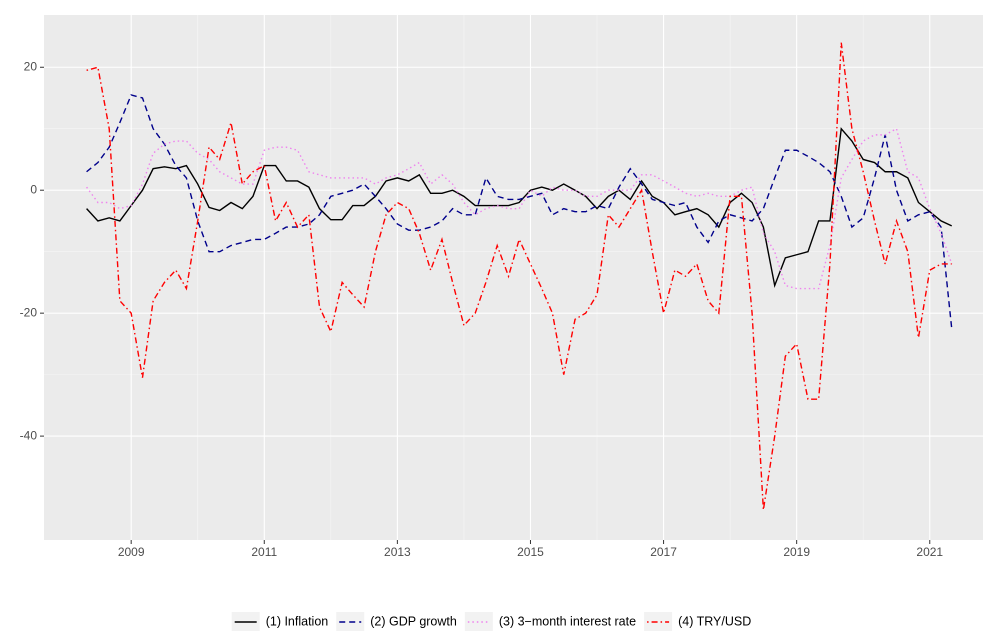 This screenshot has height=631, width=983. I want to click on legend-label: (4) TRY/USD, so click(714, 621).